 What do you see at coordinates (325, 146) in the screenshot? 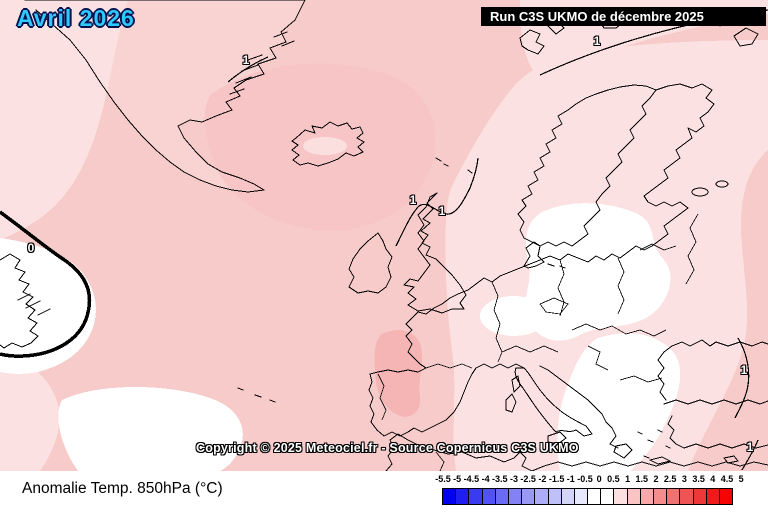
I see `anomaly-region-iceland-interior` at bounding box center [325, 146].